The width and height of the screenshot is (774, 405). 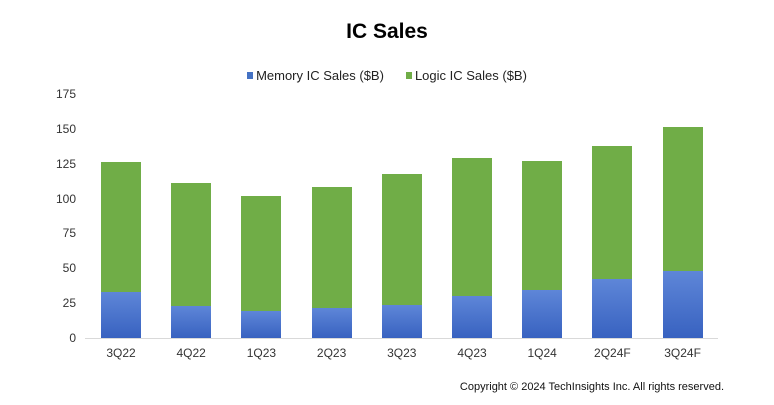 What do you see at coordinates (261, 353) in the screenshot?
I see `x-tick-label: 1Q23` at bounding box center [261, 353].